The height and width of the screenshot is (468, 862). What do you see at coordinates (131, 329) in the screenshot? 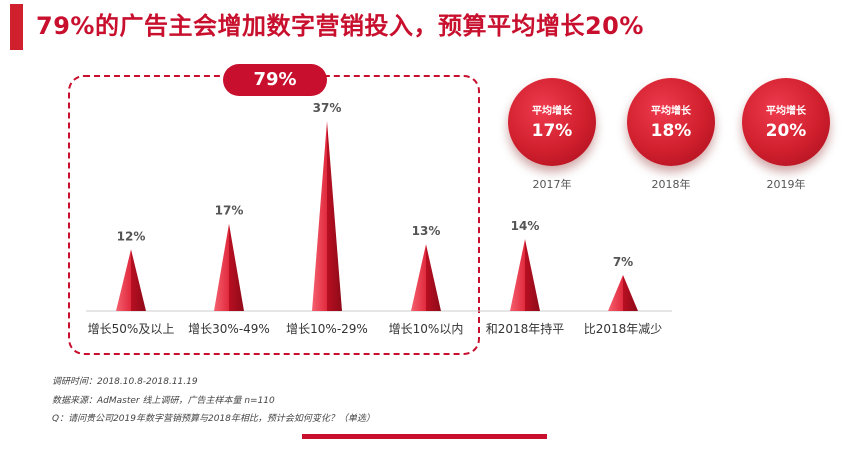
I see `category-label: 增长50%及以上` at bounding box center [131, 329].